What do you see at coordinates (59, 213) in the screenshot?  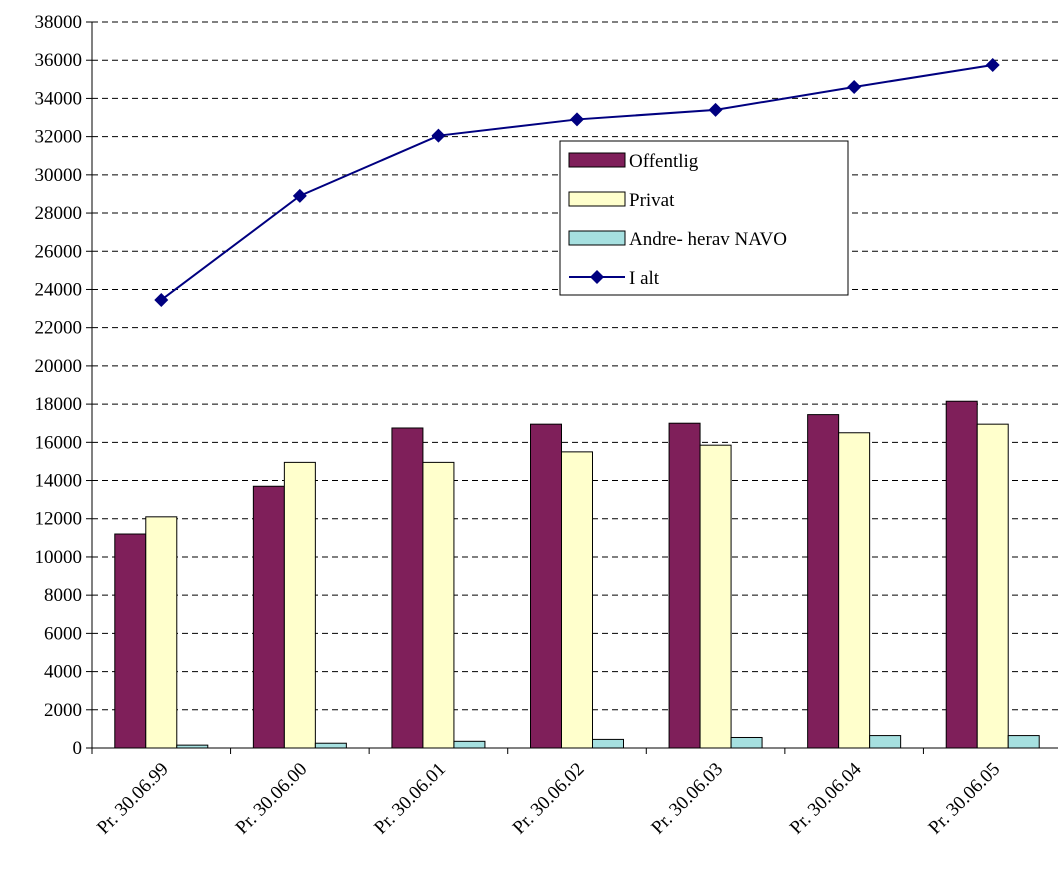 I see `y-tick-label: 28000` at bounding box center [59, 213].